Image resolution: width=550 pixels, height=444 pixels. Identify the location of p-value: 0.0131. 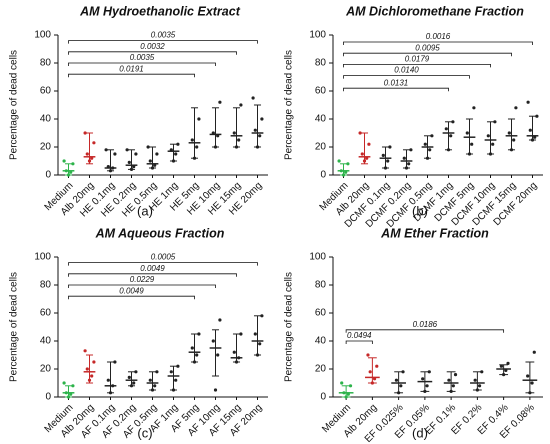
(396, 82).